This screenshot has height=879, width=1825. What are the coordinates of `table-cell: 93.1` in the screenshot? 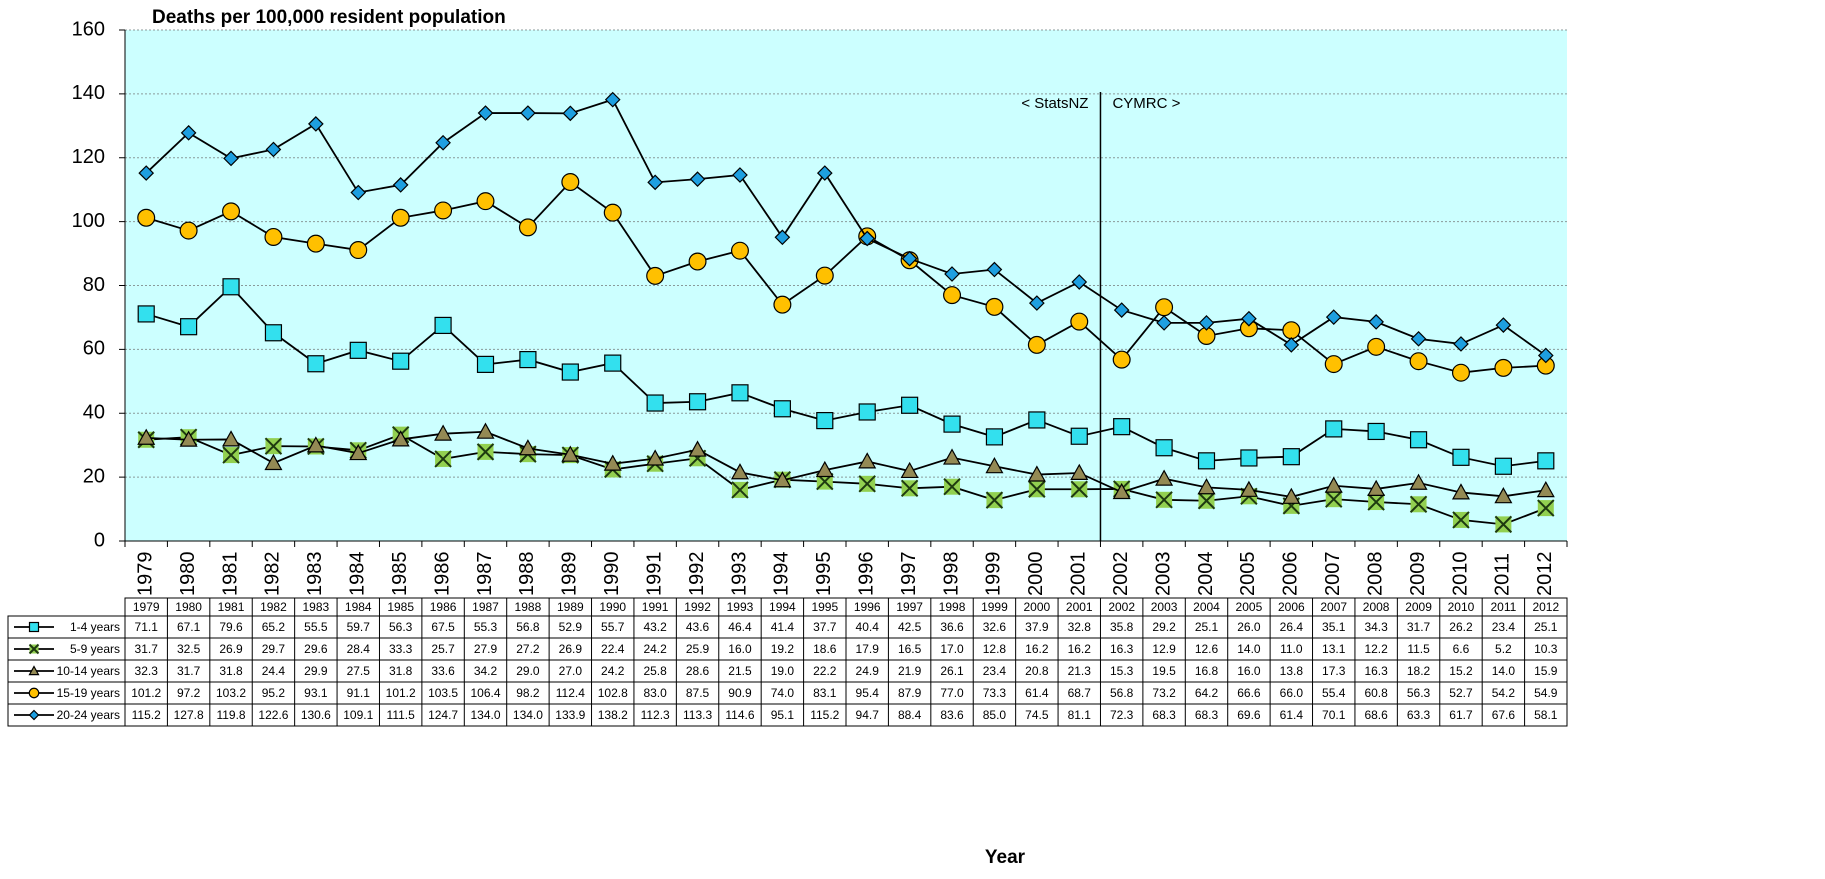 It's located at (316, 693).